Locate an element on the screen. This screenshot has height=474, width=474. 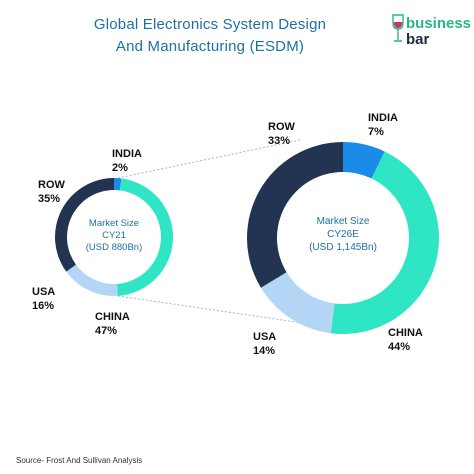
slice-value-usa: 14% is located at coordinates (264, 351).